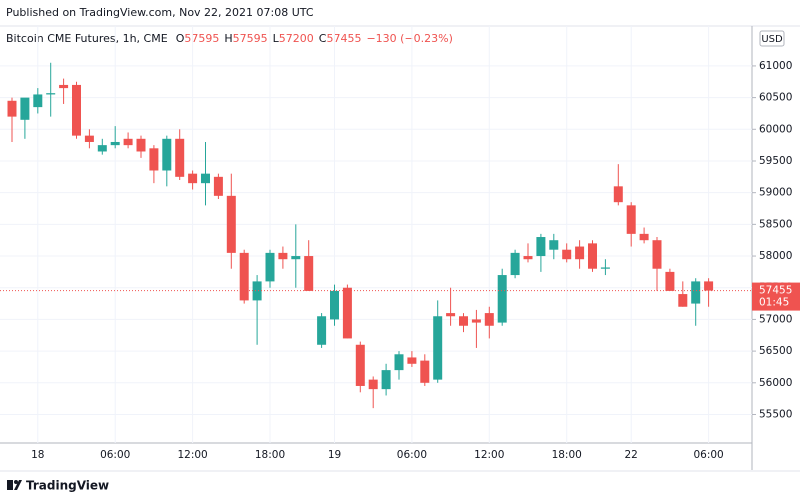  I want to click on currency: USD, so click(772, 39).